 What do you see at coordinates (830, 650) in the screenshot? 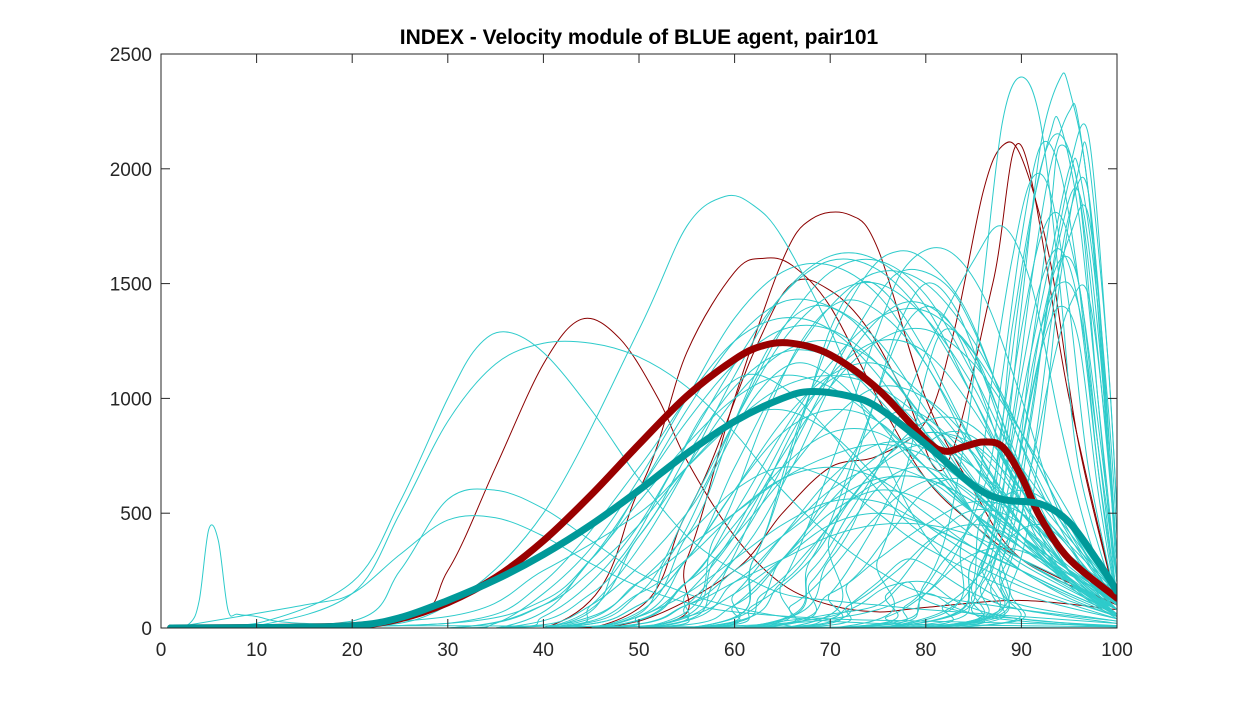
I see `x-tick-label: 70` at bounding box center [830, 650].